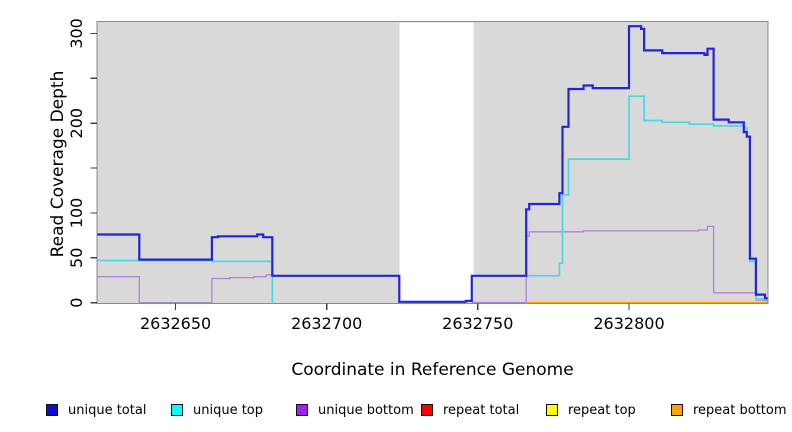 The height and width of the screenshot is (432, 792). I want to click on legend-swatch-repeat-bottom, so click(677, 410).